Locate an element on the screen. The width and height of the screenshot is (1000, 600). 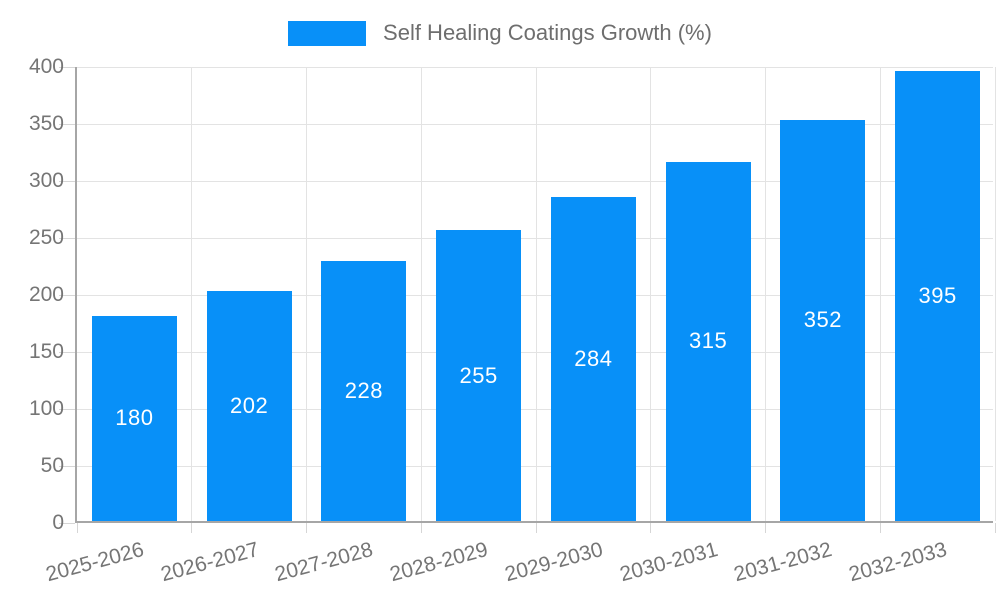
bar-2029-2030: 284 is located at coordinates (593, 359).